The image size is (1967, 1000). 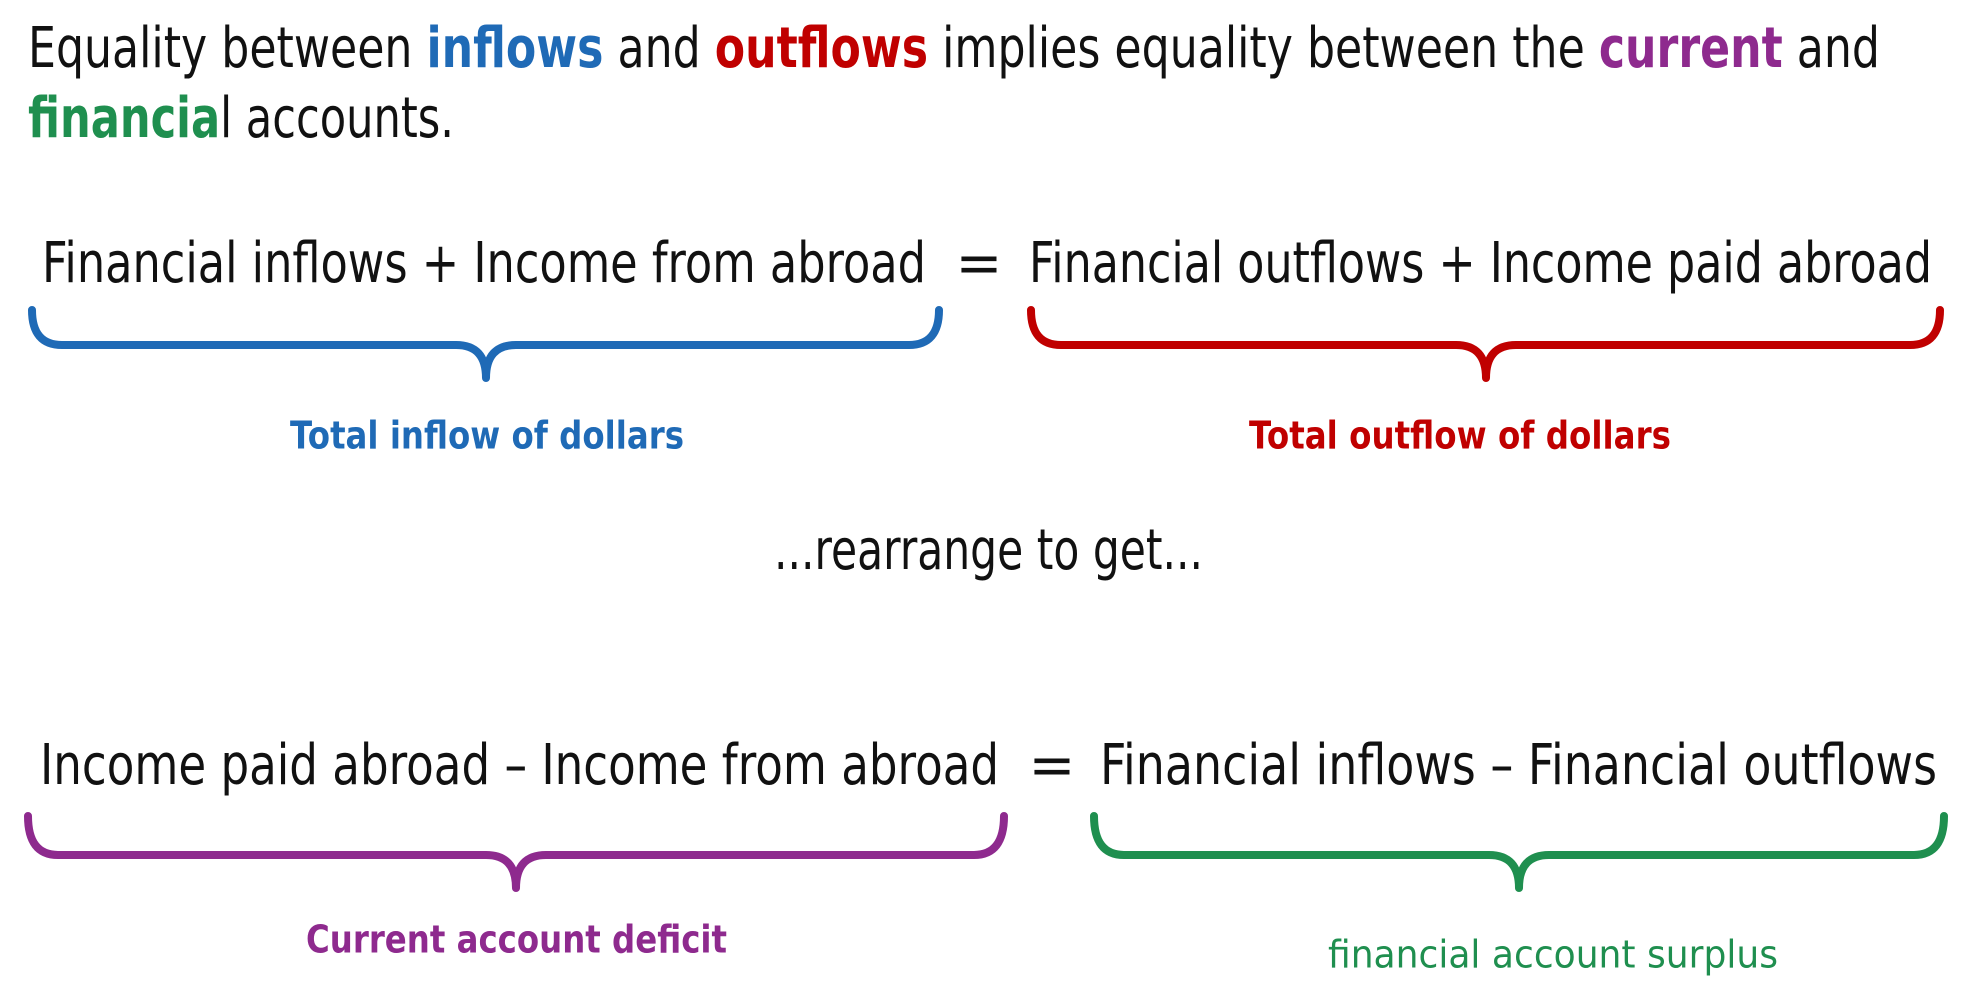 What do you see at coordinates (487, 436) in the screenshot?
I see `brace-label: Total inflow of dollars` at bounding box center [487, 436].